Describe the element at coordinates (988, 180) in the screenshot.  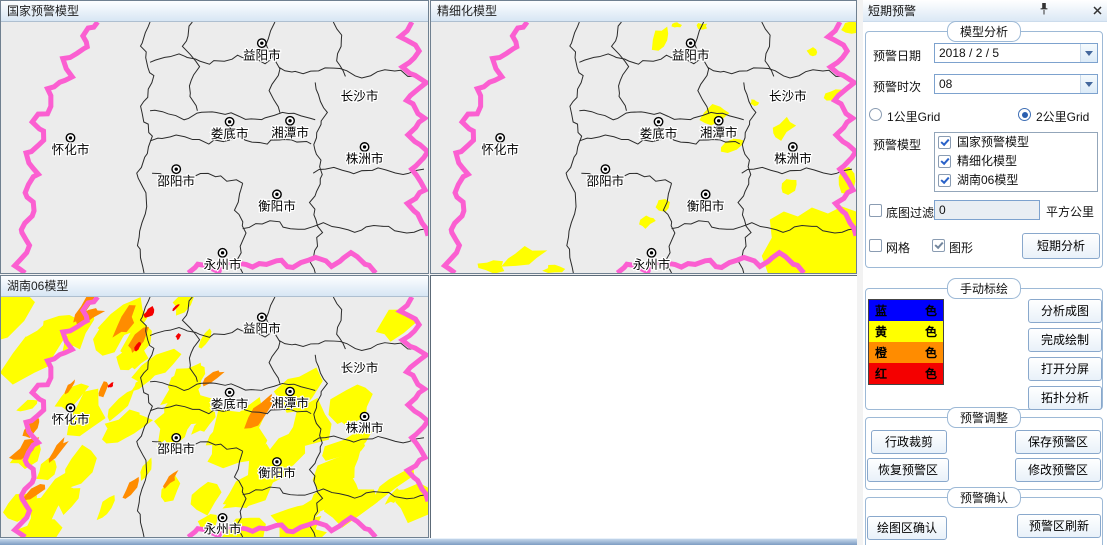
I see `model-checkbox-label: 湖南06模型` at that location.